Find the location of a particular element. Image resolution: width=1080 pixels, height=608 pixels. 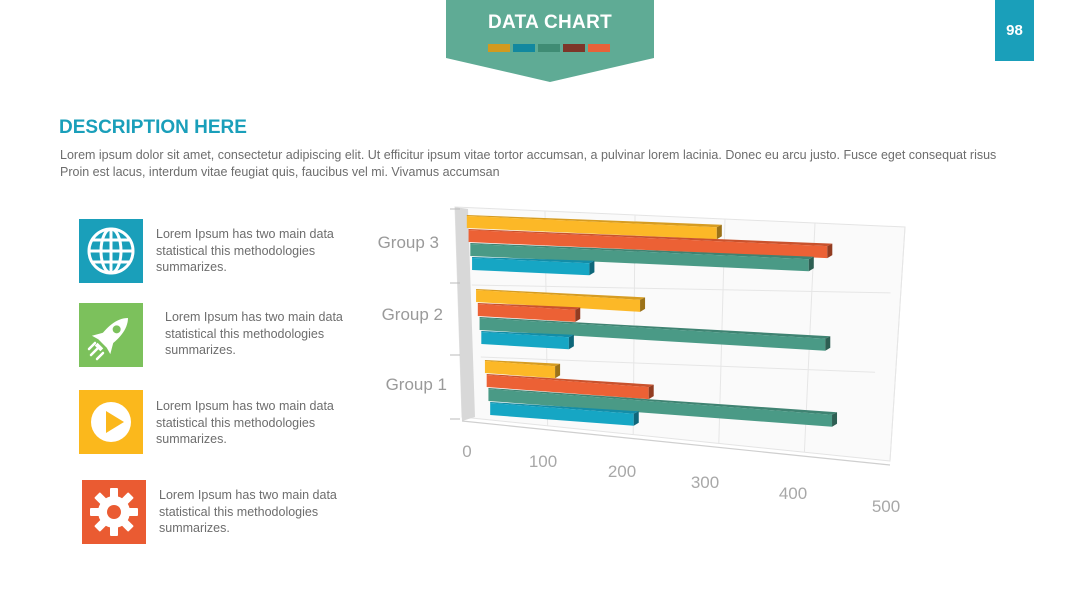

x-tick-label: 500 is located at coordinates (886, 506).